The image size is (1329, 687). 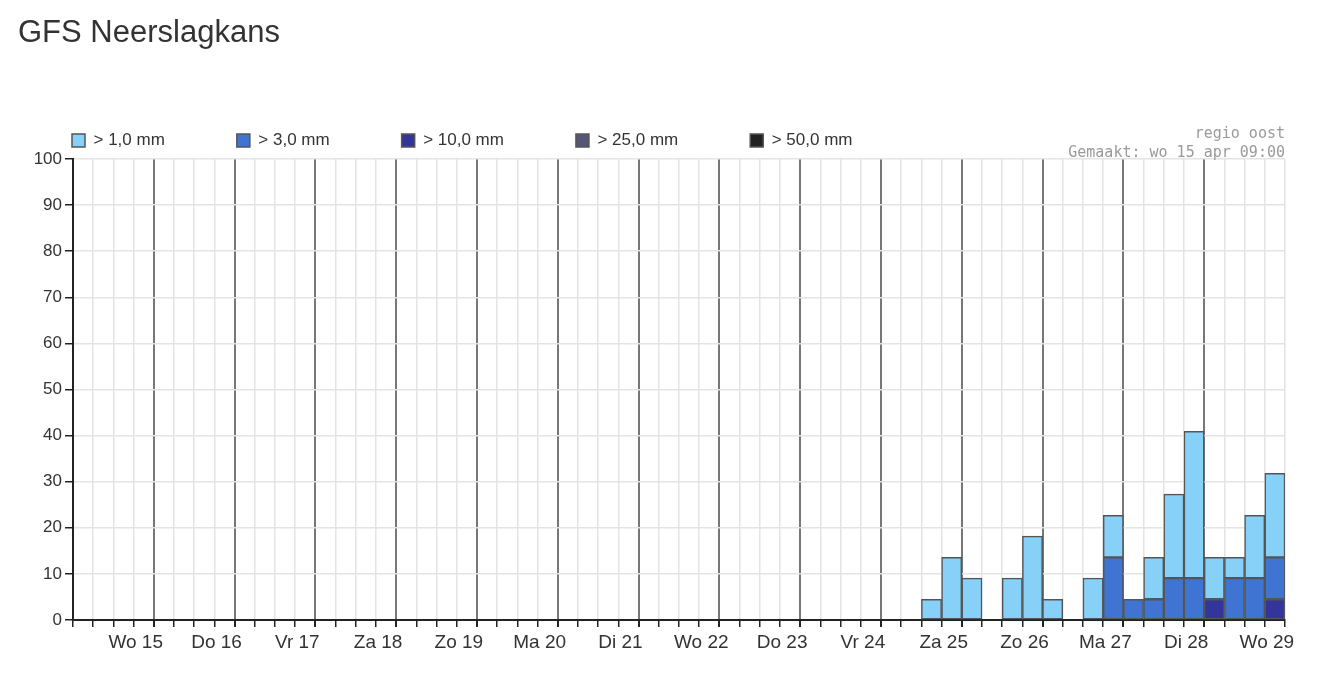 What do you see at coordinates (812, 140) in the screenshot?
I see `legend-label: > 50,0 mm` at bounding box center [812, 140].